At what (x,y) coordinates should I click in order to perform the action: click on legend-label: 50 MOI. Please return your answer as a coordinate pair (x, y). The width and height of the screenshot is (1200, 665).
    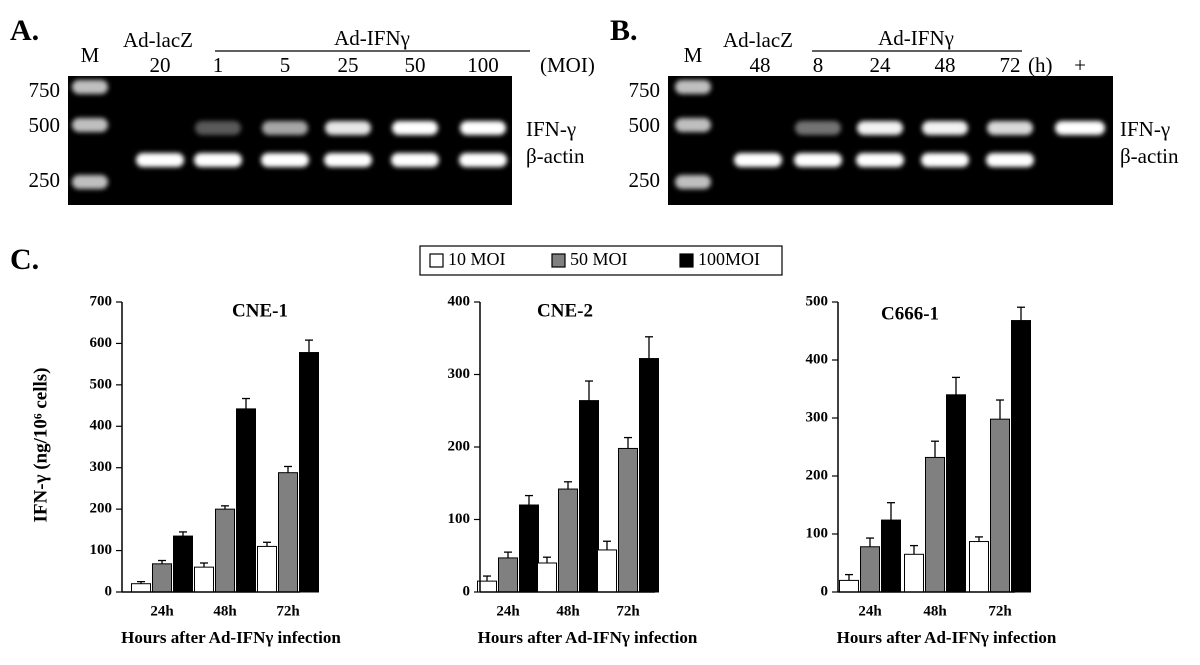
    Looking at the image, I should click on (599, 259).